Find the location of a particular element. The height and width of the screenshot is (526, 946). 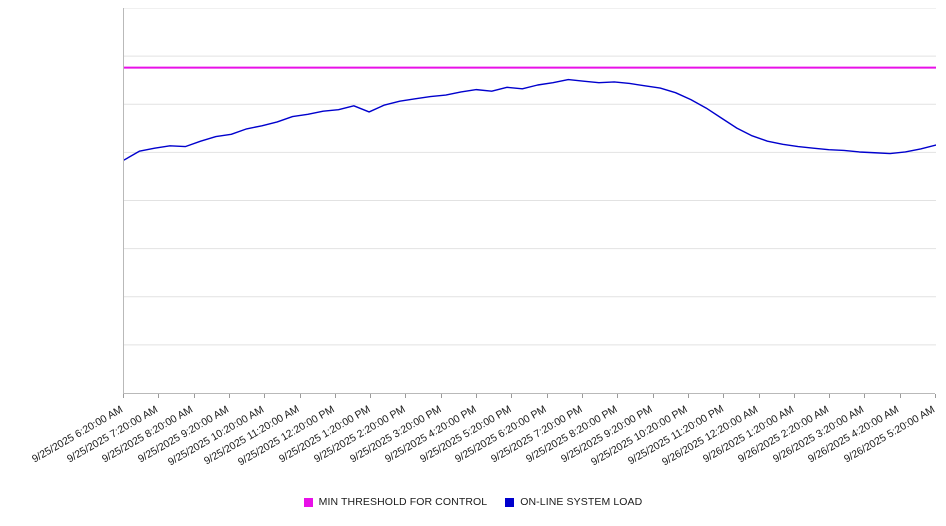

x-axis-line is located at coordinates (529, 393).